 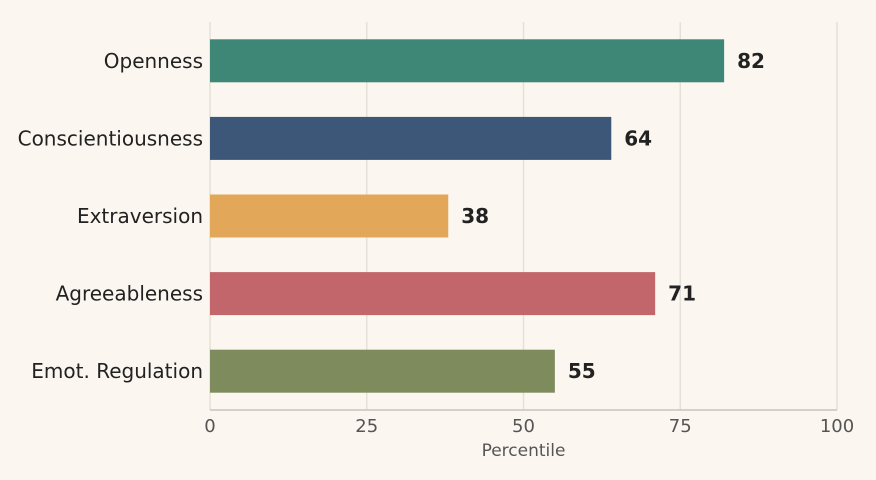 What do you see at coordinates (411, 138) in the screenshot?
I see `bar-conscientiousness` at bounding box center [411, 138].